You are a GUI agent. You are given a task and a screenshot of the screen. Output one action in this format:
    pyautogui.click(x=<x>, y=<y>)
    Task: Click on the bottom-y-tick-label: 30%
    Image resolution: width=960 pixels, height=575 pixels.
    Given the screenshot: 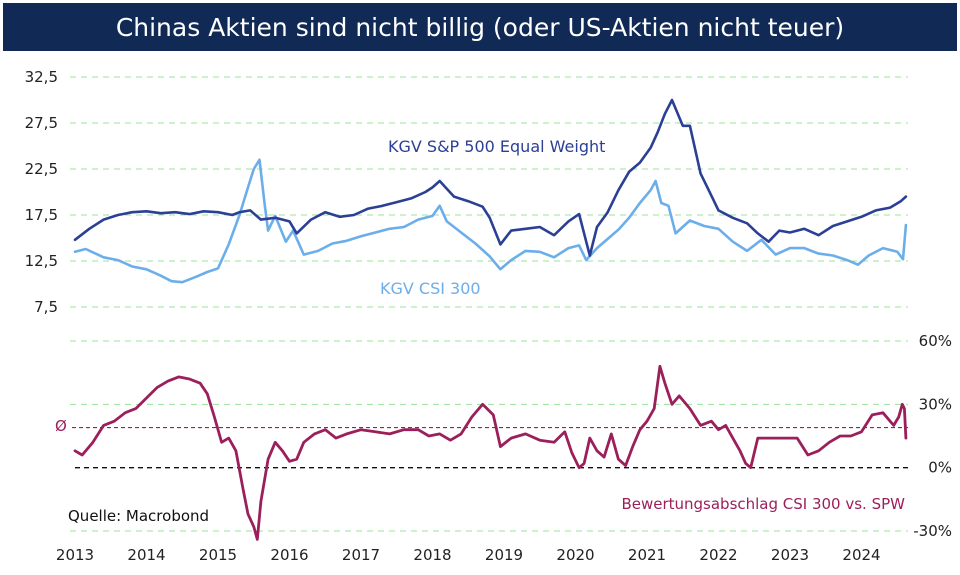 What is the action you would take?
    pyautogui.click(x=935, y=404)
    